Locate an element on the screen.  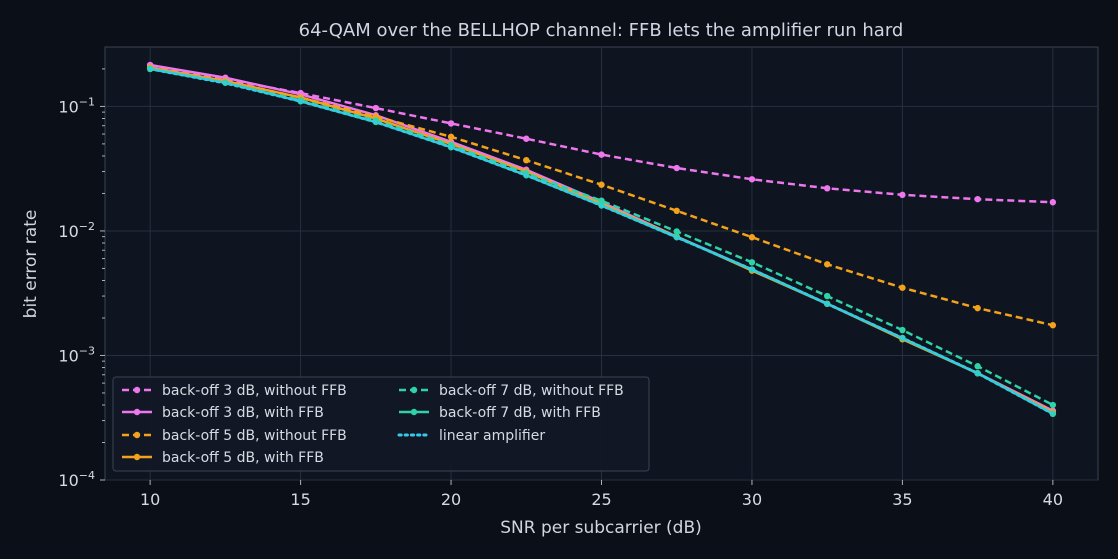
legend-entry: back-off 3 dB, without FFB is located at coordinates (234, 391).